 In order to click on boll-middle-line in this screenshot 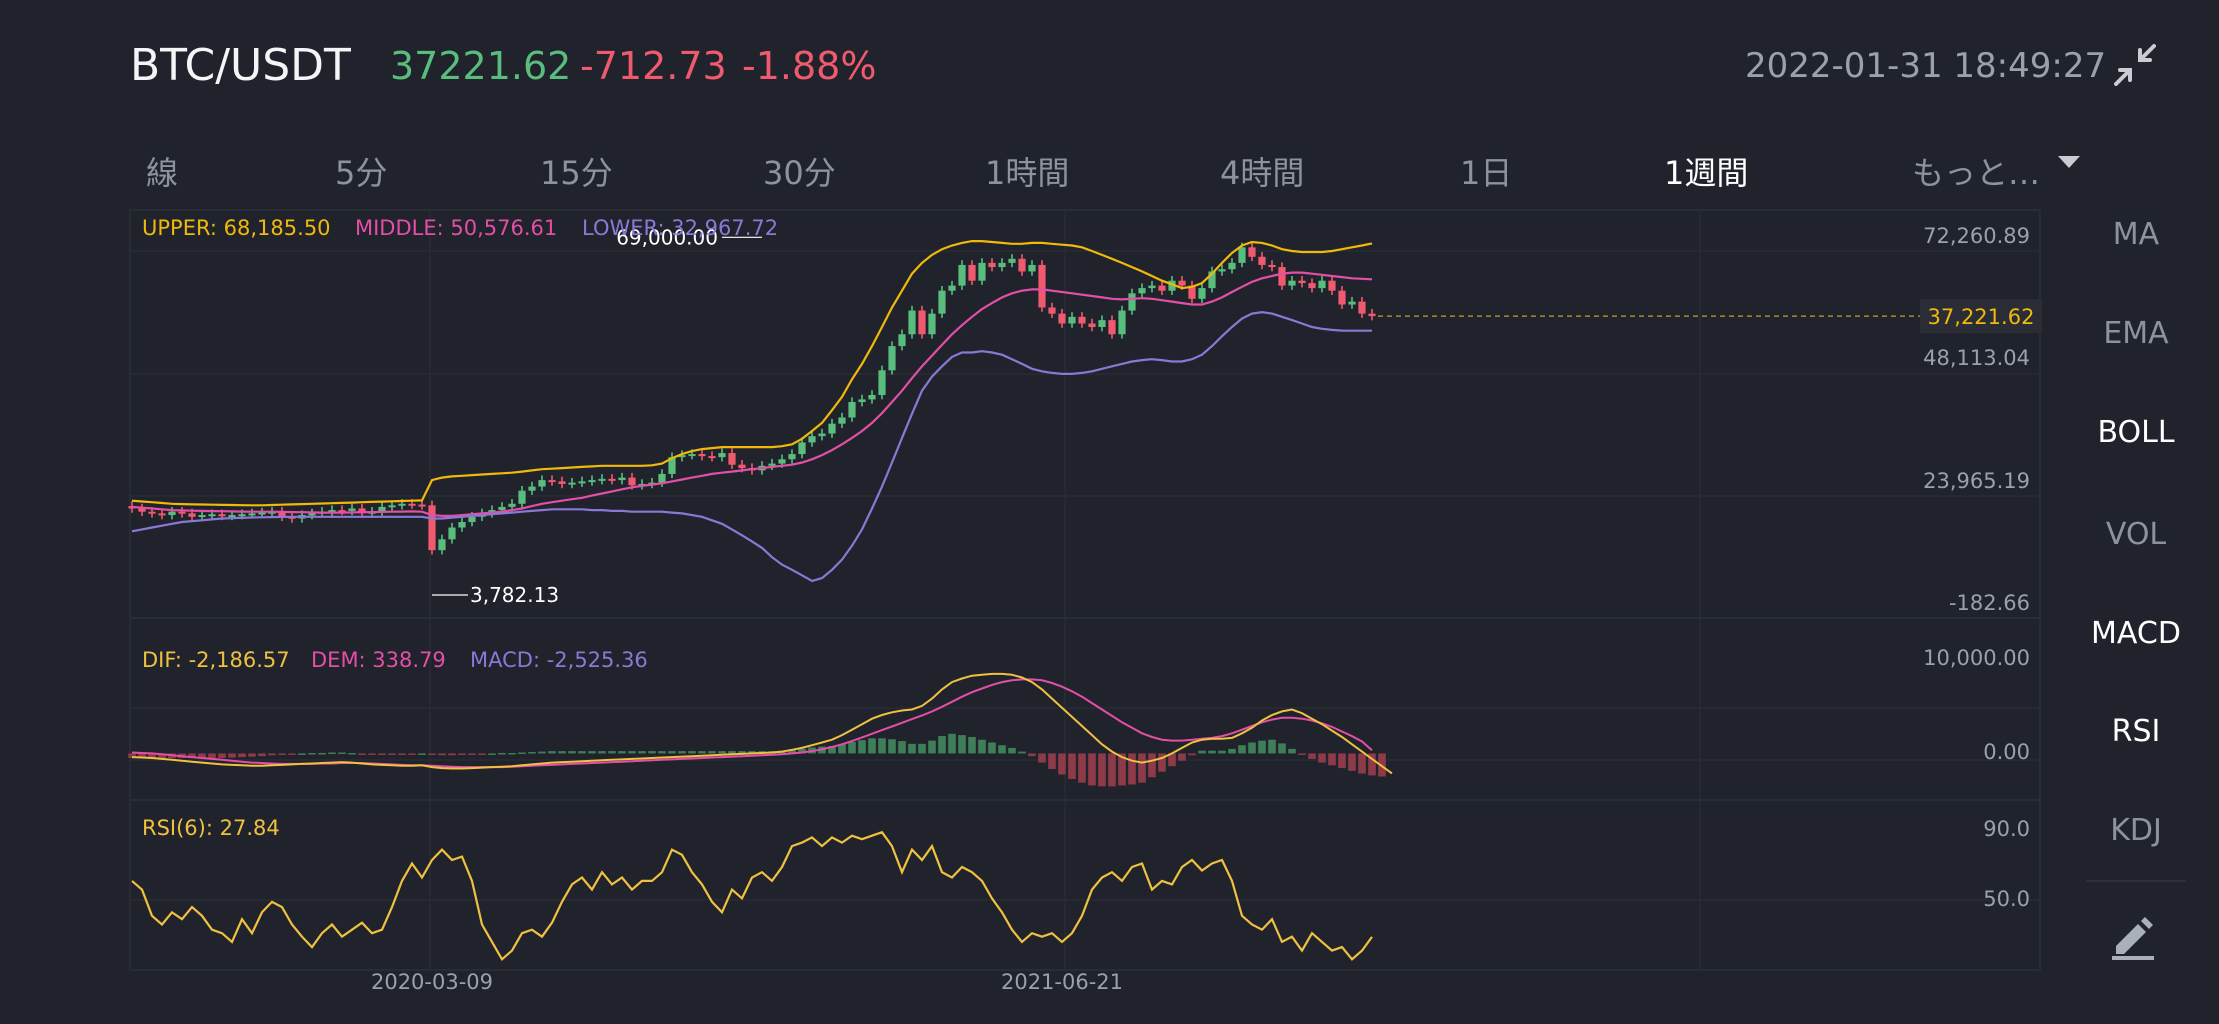, I will do `click(752, 394)`.